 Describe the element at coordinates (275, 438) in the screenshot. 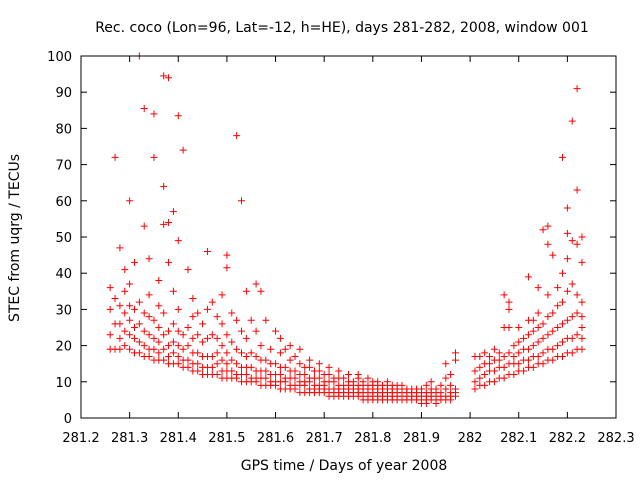

I see `x-tick-label: 281.6` at that location.